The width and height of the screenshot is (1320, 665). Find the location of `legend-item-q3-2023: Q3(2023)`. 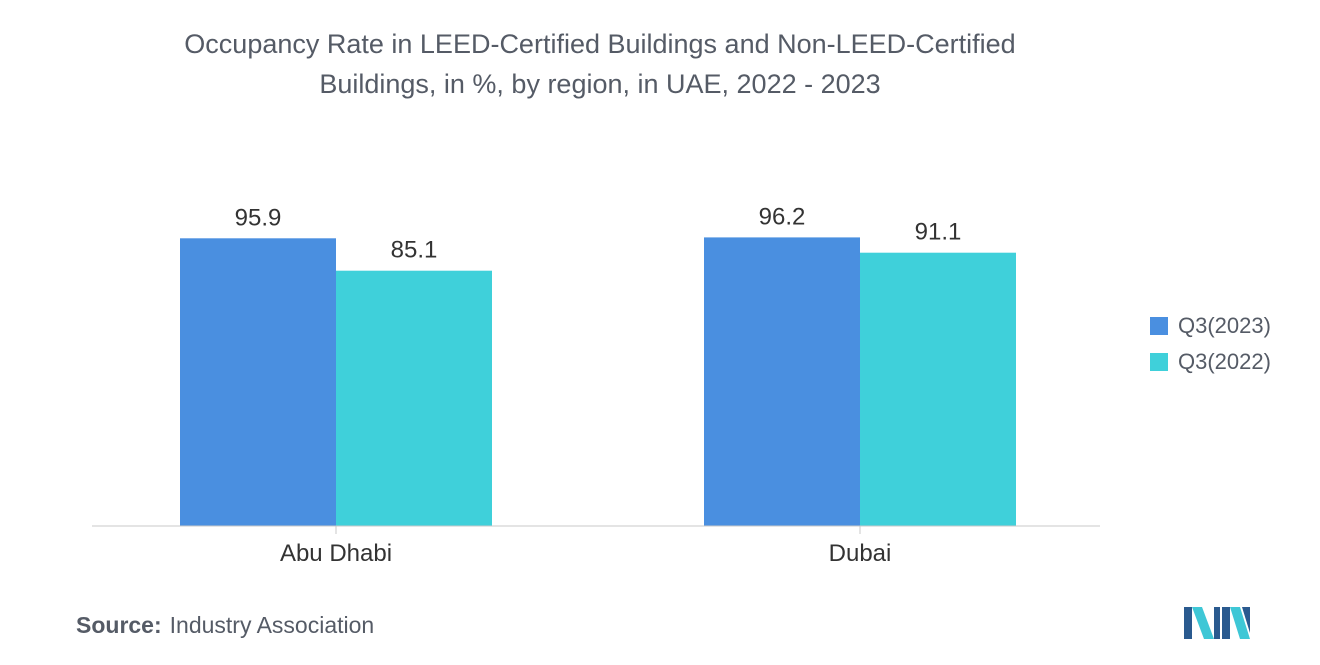

legend-item-q3-2023: Q3(2023) is located at coordinates (1210, 326).